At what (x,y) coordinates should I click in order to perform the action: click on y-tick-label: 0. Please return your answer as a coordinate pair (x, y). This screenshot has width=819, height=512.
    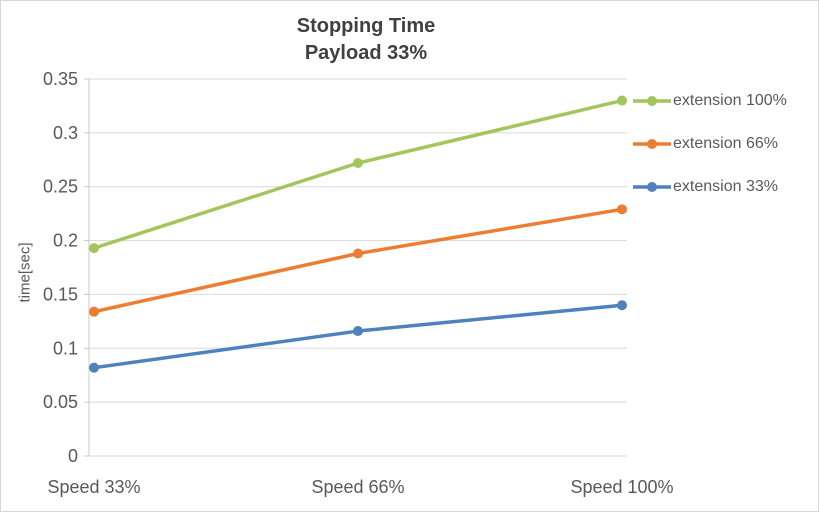
    Looking at the image, I should click on (73, 456).